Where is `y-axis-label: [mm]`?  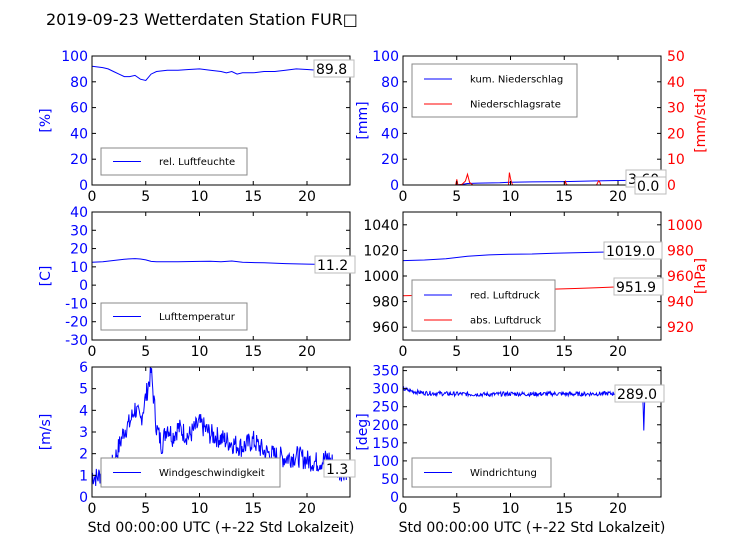
y-axis-label: [mm] is located at coordinates (363, 120).